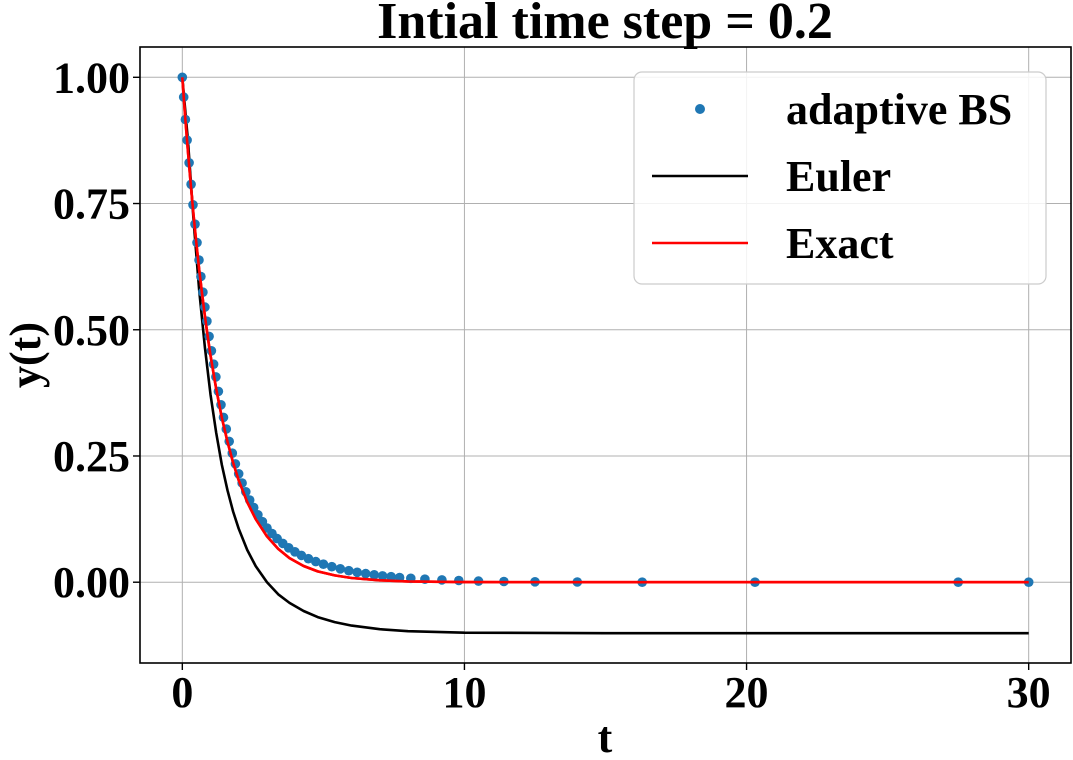 Image resolution: width=1073 pixels, height=760 pixels. I want to click on legend-marker-adaptive-bs, so click(700, 109).